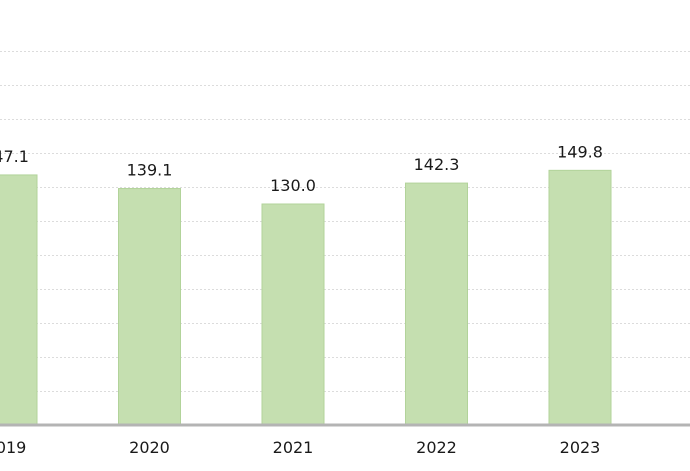  I want to click on bar-2023, so click(580, 297).